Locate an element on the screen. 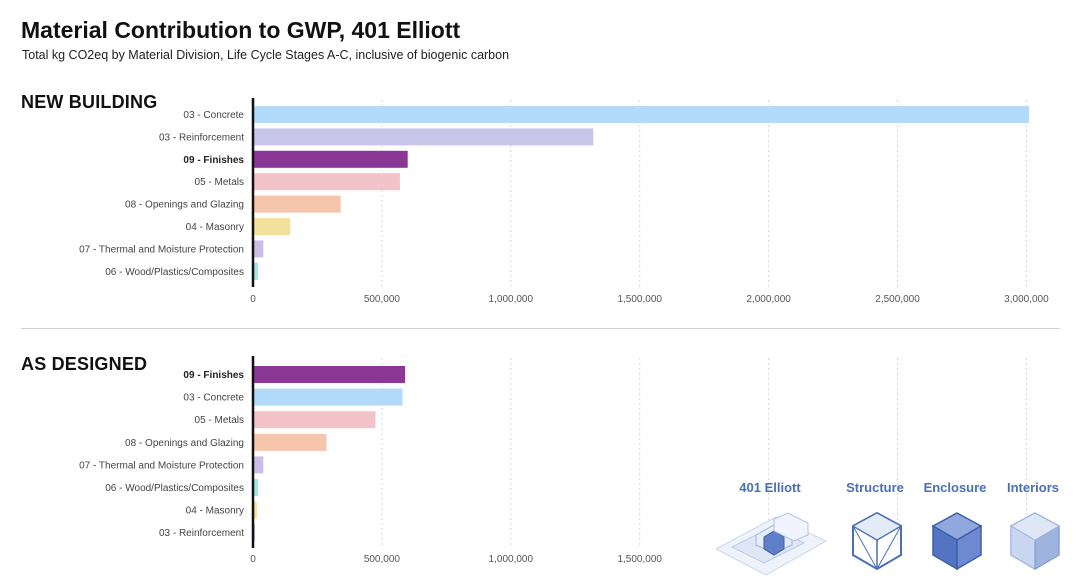  tick-label: 2,000,000 is located at coordinates (768, 299).